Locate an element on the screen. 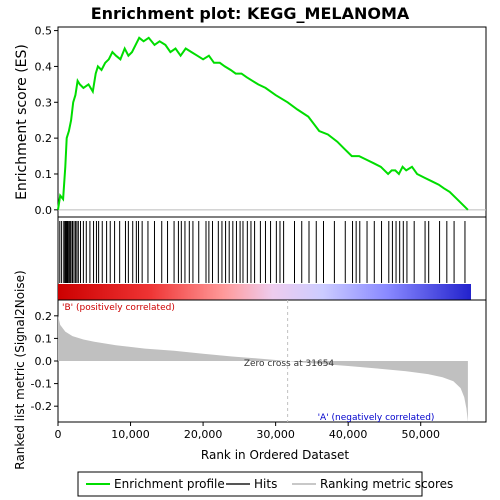 The width and height of the screenshot is (500, 500). x-tick-label: 40,000 is located at coordinates (348, 434).